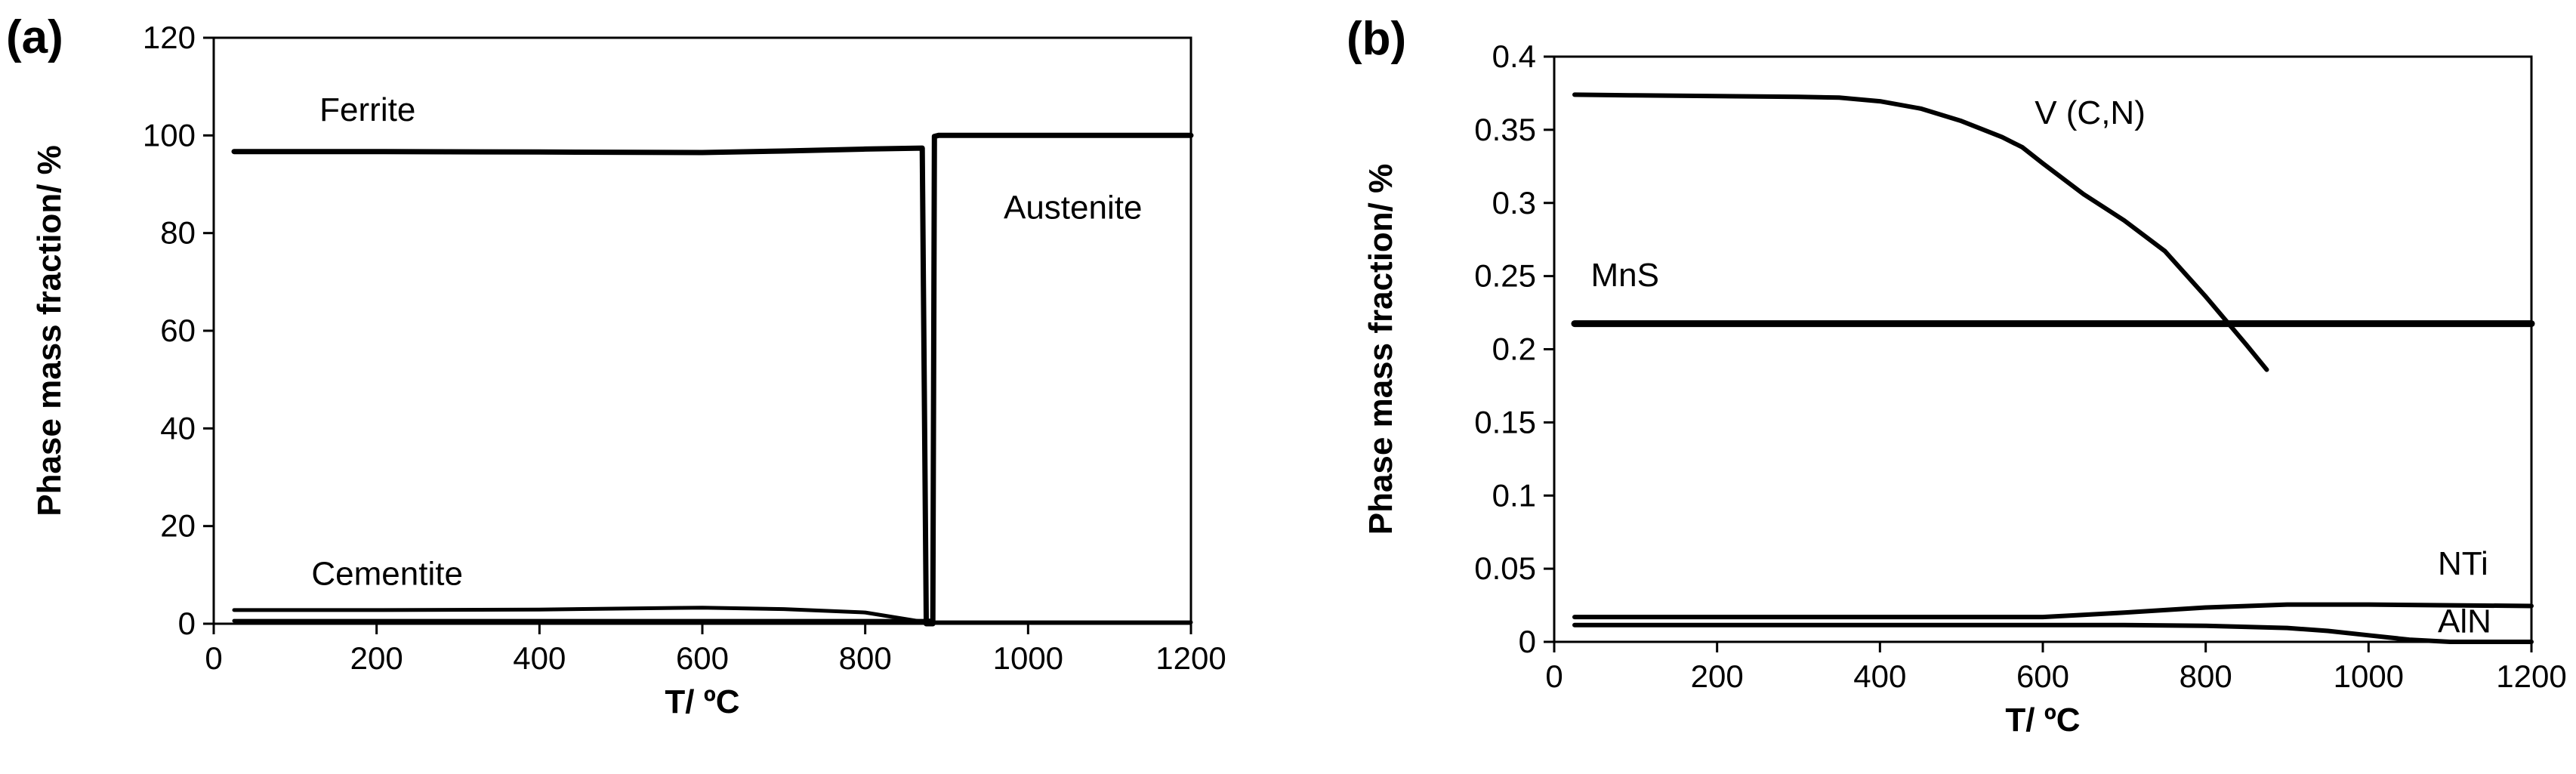  Describe the element at coordinates (178, 526) in the screenshot. I see `y-tick-label: 20` at that location.